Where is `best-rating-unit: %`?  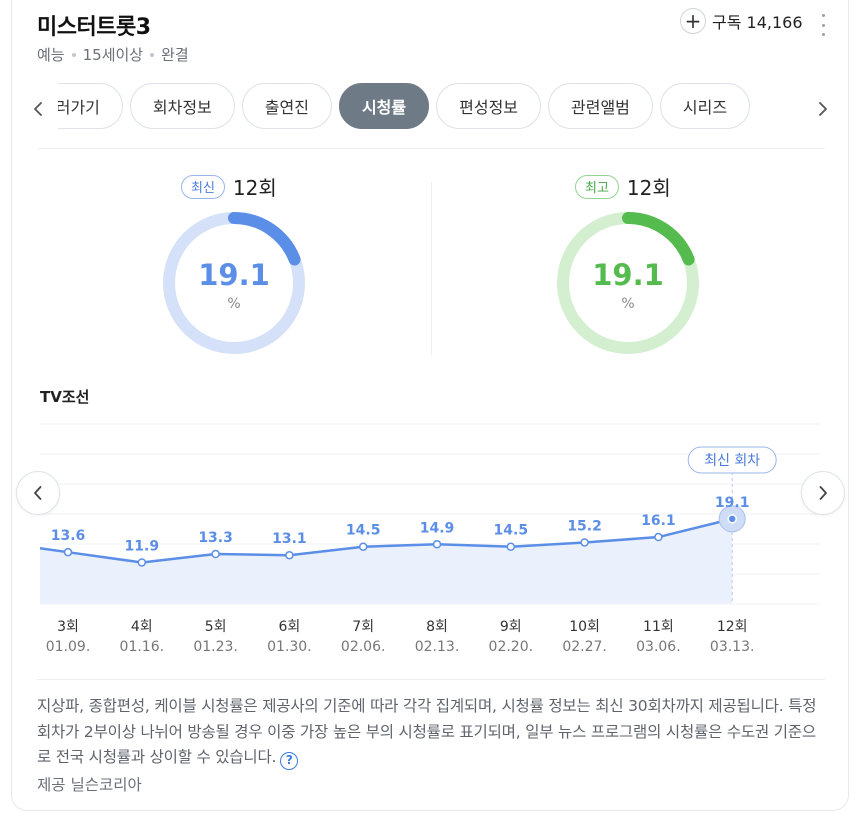 best-rating-unit: % is located at coordinates (628, 304).